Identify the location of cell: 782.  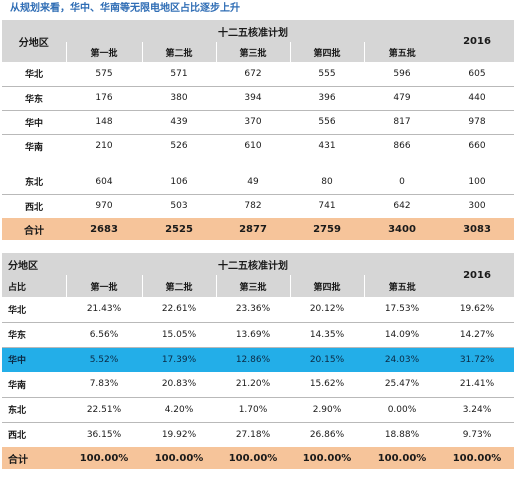
(253, 206).